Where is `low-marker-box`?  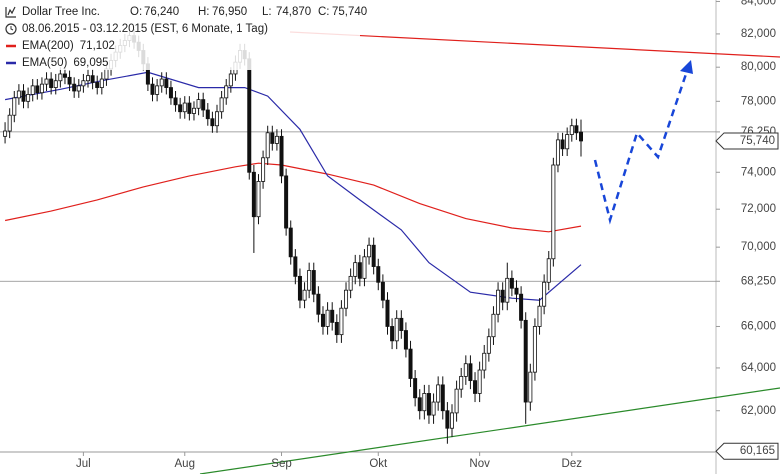
low-marker-box is located at coordinates (747, 451).